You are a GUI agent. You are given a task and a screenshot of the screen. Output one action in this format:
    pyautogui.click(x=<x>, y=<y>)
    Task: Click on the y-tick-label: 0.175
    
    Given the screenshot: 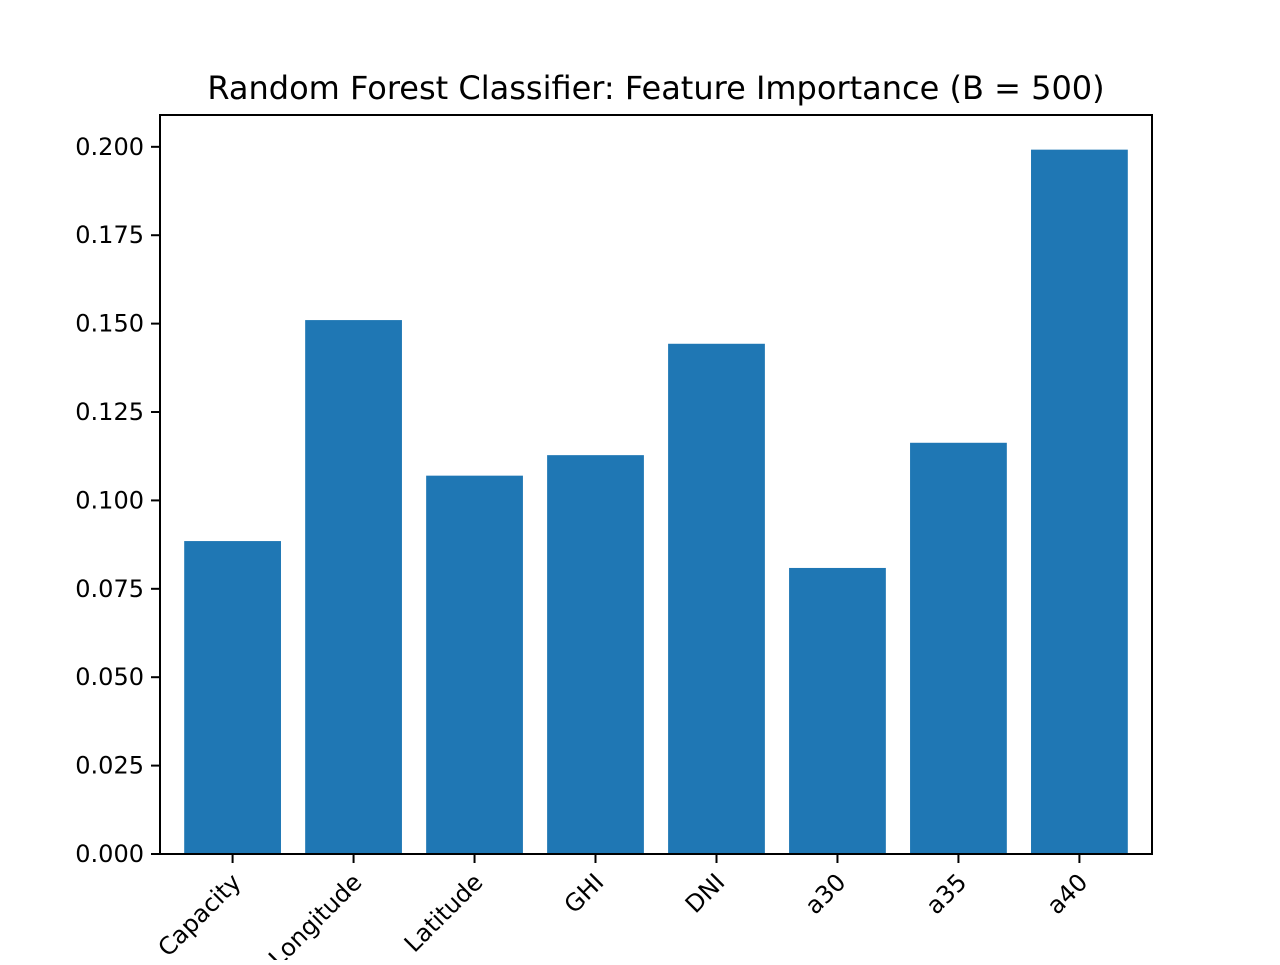 What is the action you would take?
    pyautogui.click(x=109, y=235)
    